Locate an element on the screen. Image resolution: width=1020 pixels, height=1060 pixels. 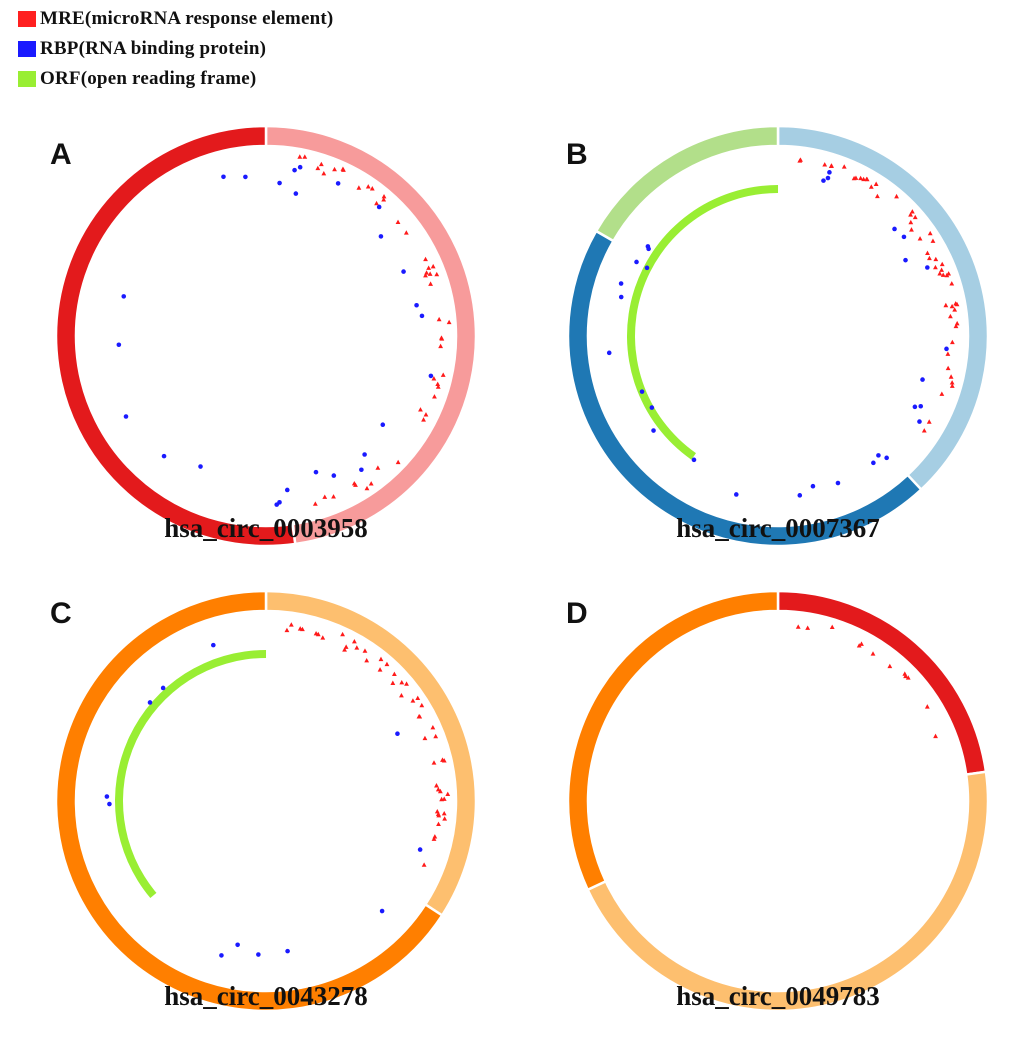
legend-item-rbp: RBP(RNA binding protein) is located at coordinates (175, 49).